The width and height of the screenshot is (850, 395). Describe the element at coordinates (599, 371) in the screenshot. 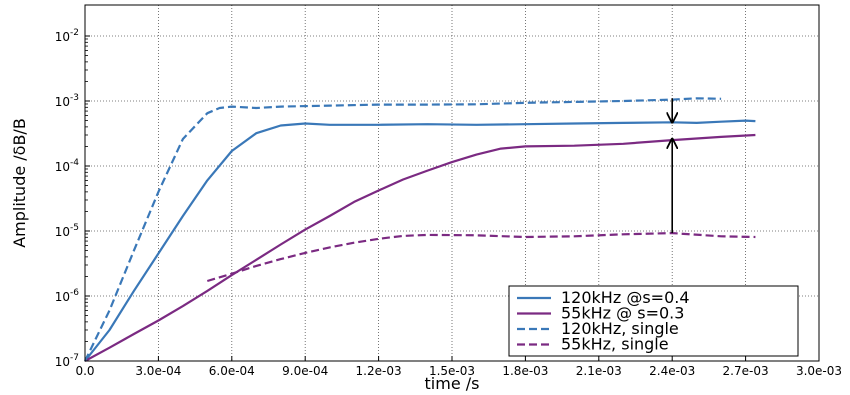

I see `x-tick-label: 2.1e-03` at that location.